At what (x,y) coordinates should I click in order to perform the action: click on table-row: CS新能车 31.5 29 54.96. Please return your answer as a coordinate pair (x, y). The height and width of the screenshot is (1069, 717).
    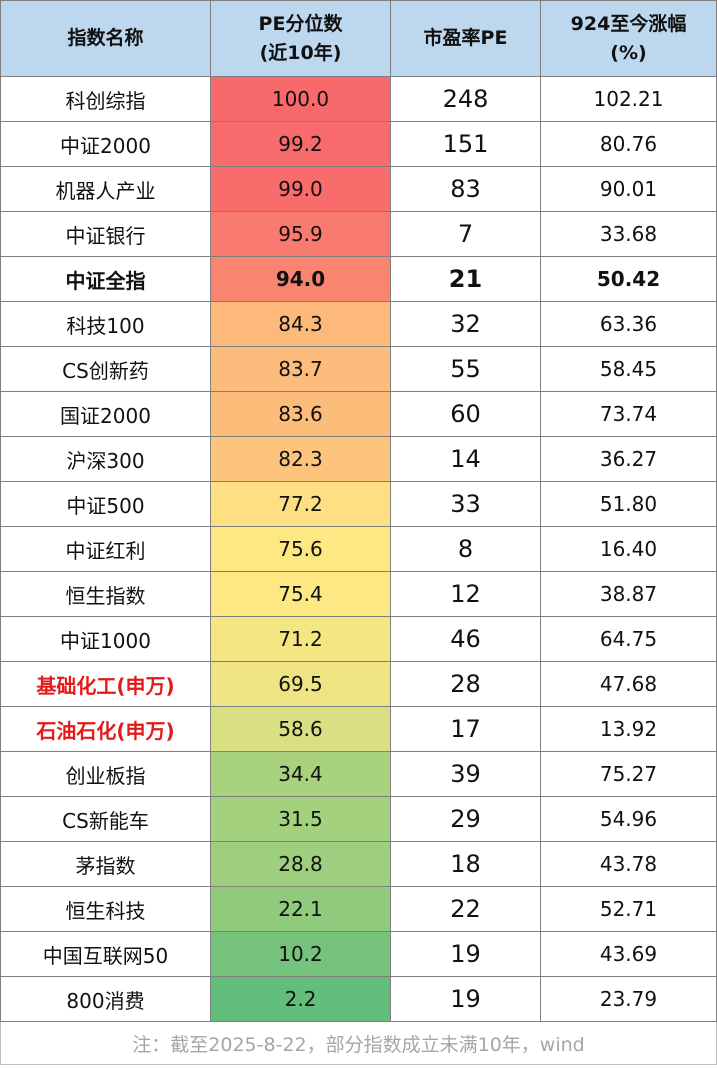
    Looking at the image, I should click on (358, 819).